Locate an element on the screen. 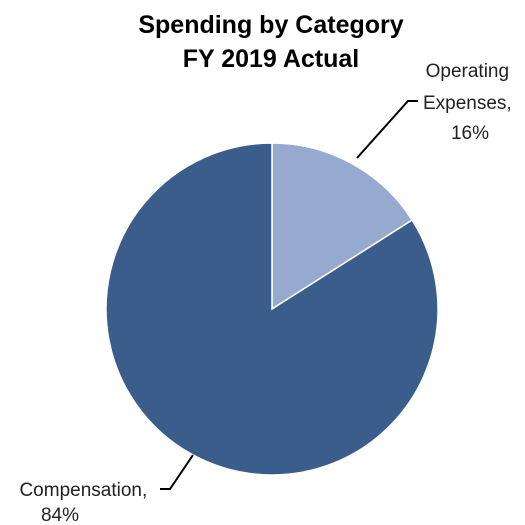  chart-title-line-2: FY 2019 Actual is located at coordinates (271, 59).